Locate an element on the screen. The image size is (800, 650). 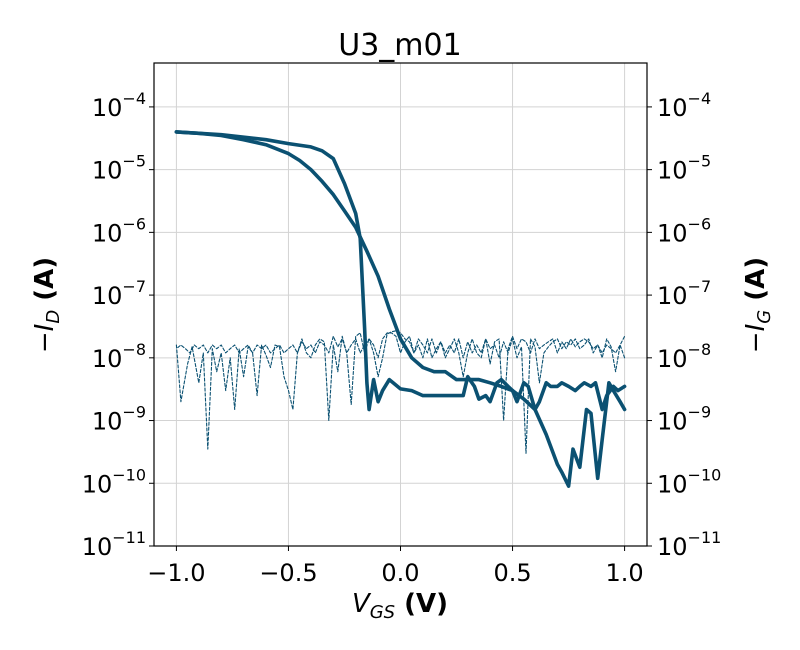
y-axis-label-left-symbol: I is located at coordinates (45, 328).